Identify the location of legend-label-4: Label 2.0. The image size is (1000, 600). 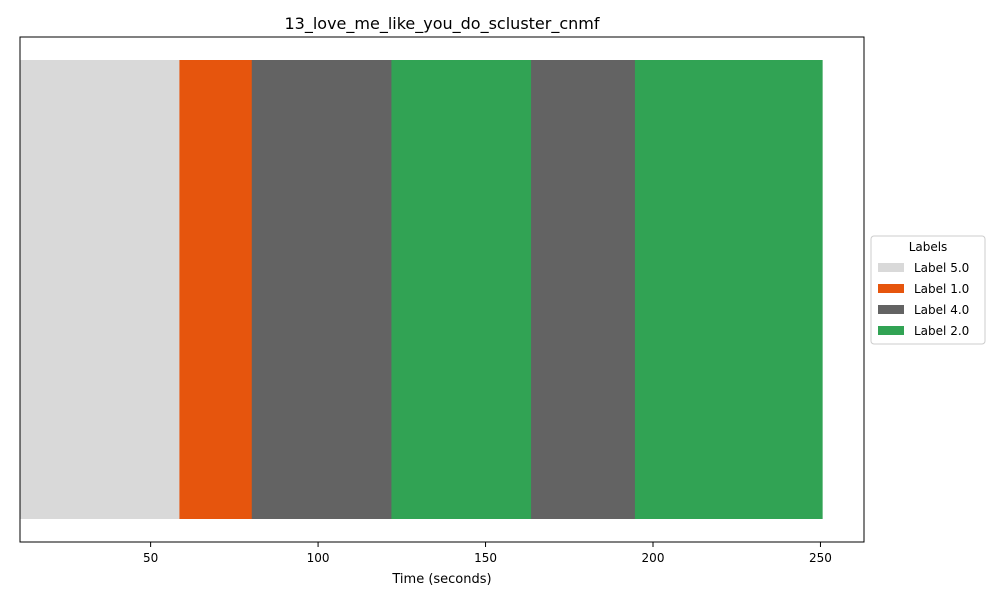
(941, 331).